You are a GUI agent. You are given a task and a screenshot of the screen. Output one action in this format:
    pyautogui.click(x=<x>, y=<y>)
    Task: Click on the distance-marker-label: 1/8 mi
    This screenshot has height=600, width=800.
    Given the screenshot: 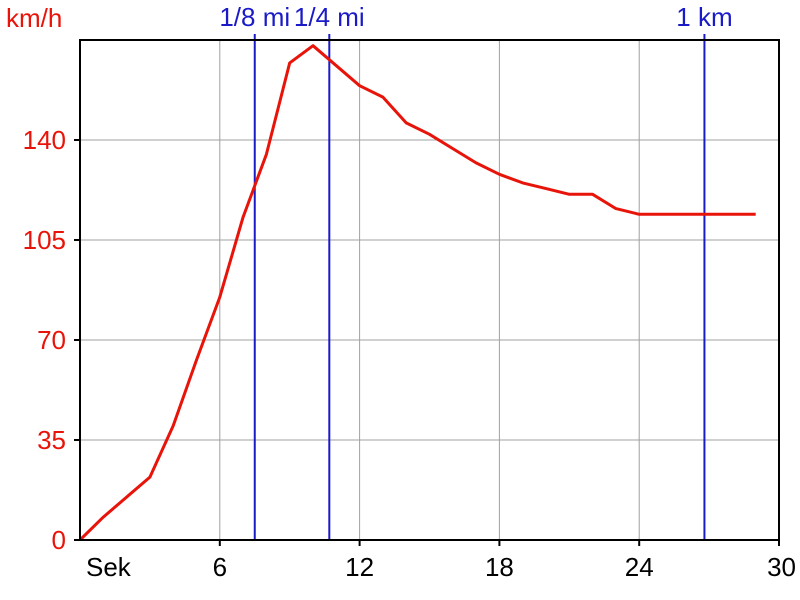 What is the action you would take?
    pyautogui.click(x=254, y=17)
    